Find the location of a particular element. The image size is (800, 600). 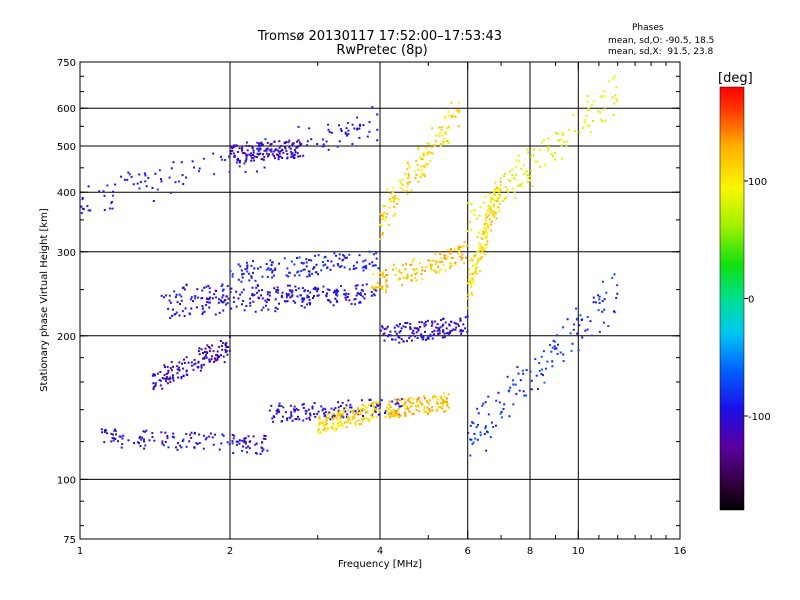

y-axis-label: Stationary phase Virtual Height [km] is located at coordinates (44, 300).